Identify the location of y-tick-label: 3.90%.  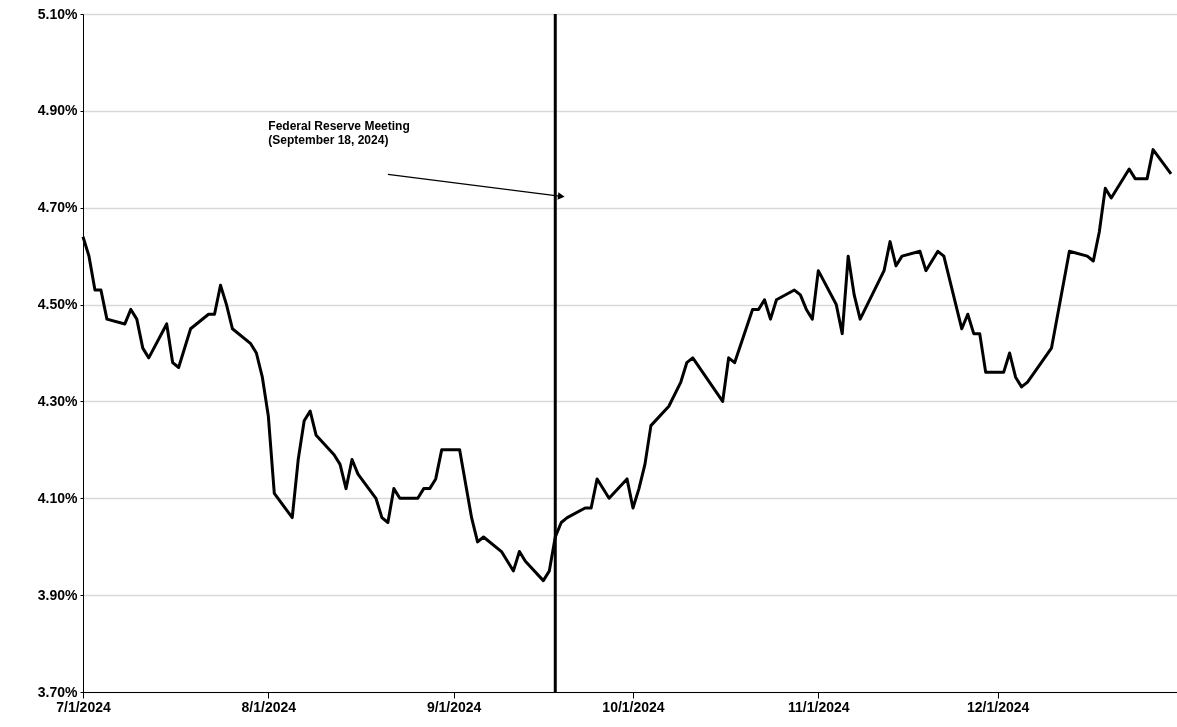
(58, 594).